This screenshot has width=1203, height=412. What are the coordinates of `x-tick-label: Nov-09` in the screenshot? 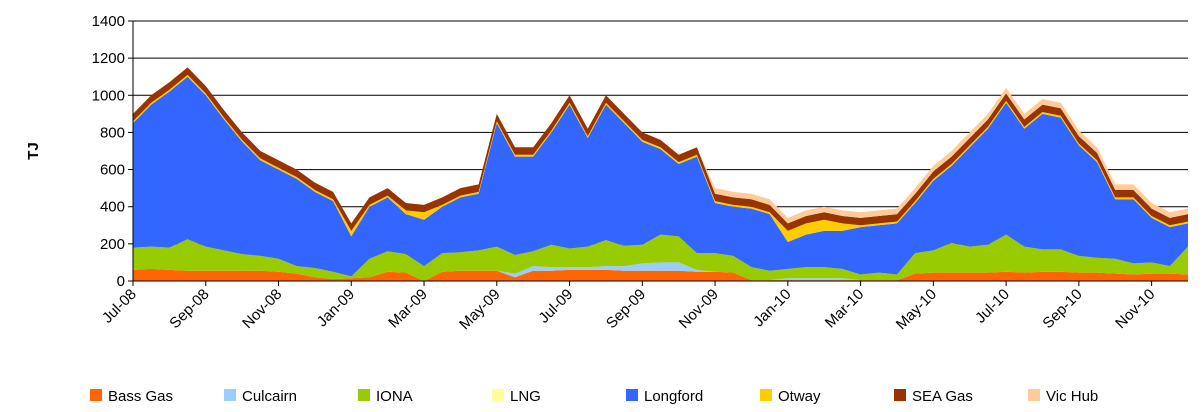 It's located at (699, 309).